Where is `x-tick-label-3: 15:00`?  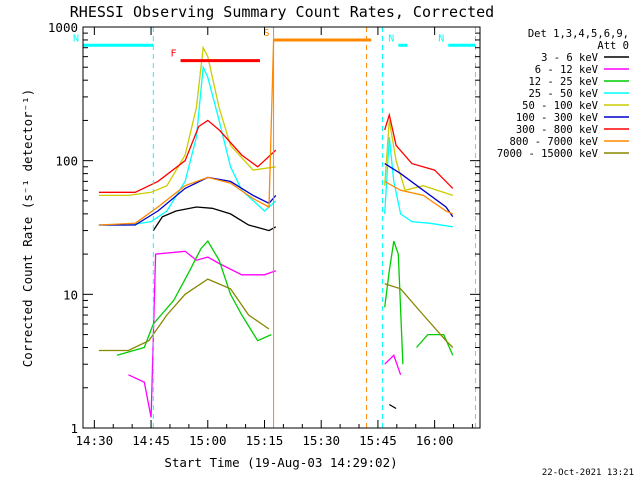
x-tick-label-3: 15:00 is located at coordinates (208, 440).